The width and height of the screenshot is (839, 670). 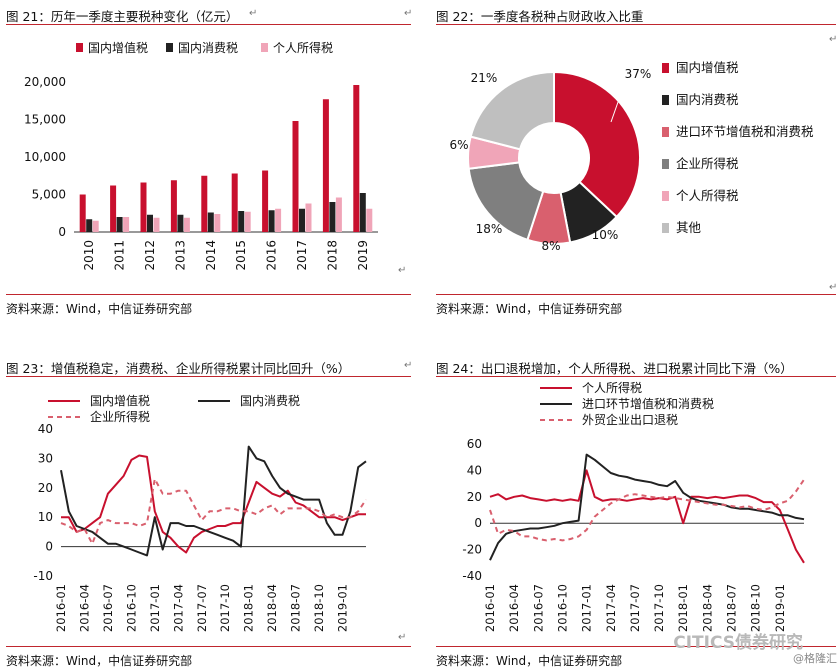 What do you see at coordinates (150, 255) in the screenshot?
I see `x-tick-label: 2012` at bounding box center [150, 255].